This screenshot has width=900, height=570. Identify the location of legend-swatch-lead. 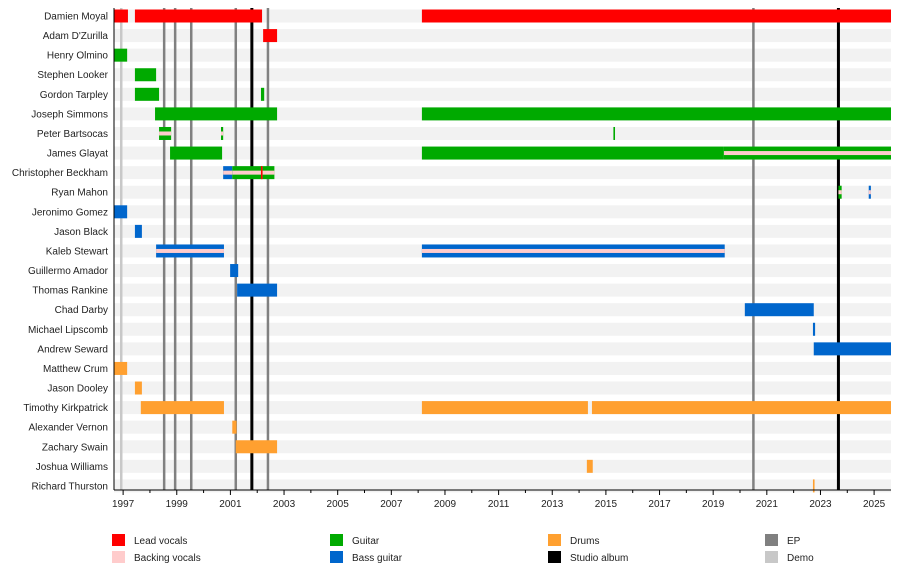
(118, 540).